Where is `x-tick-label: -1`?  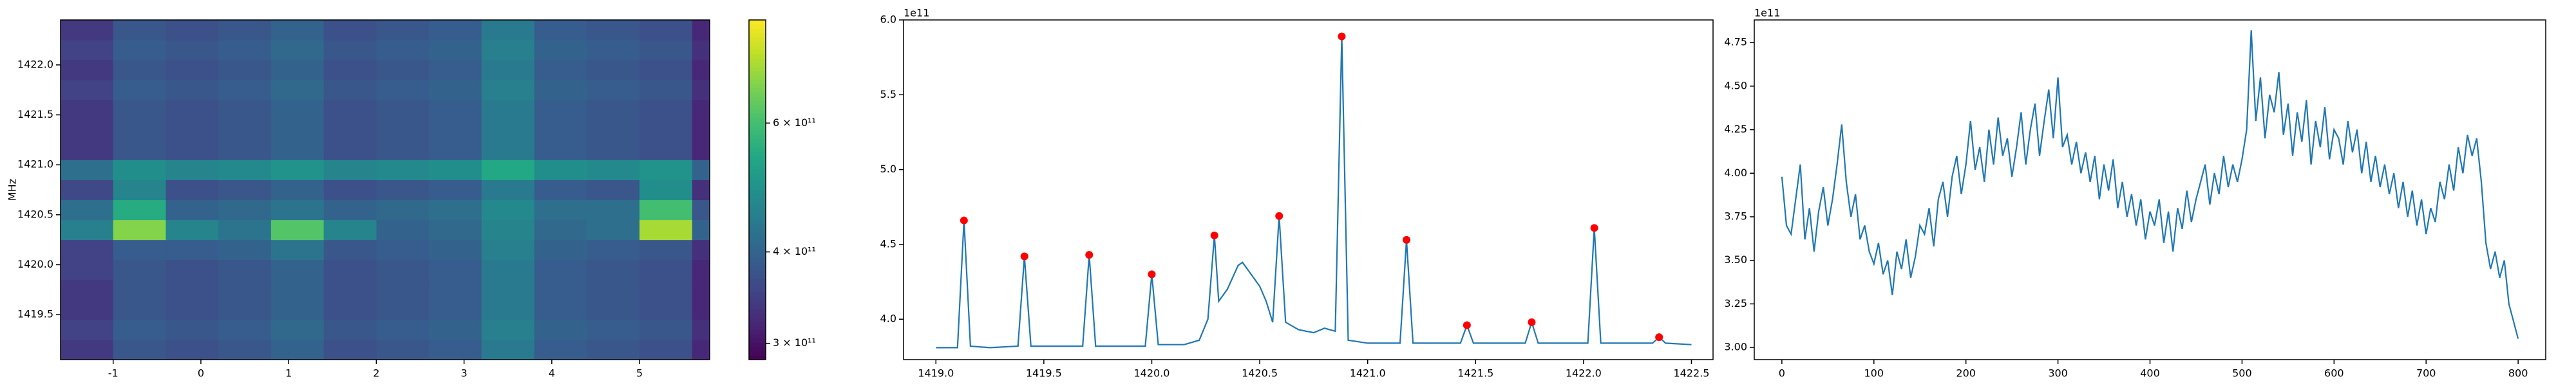
x-tick-label: -1 is located at coordinates (113, 373).